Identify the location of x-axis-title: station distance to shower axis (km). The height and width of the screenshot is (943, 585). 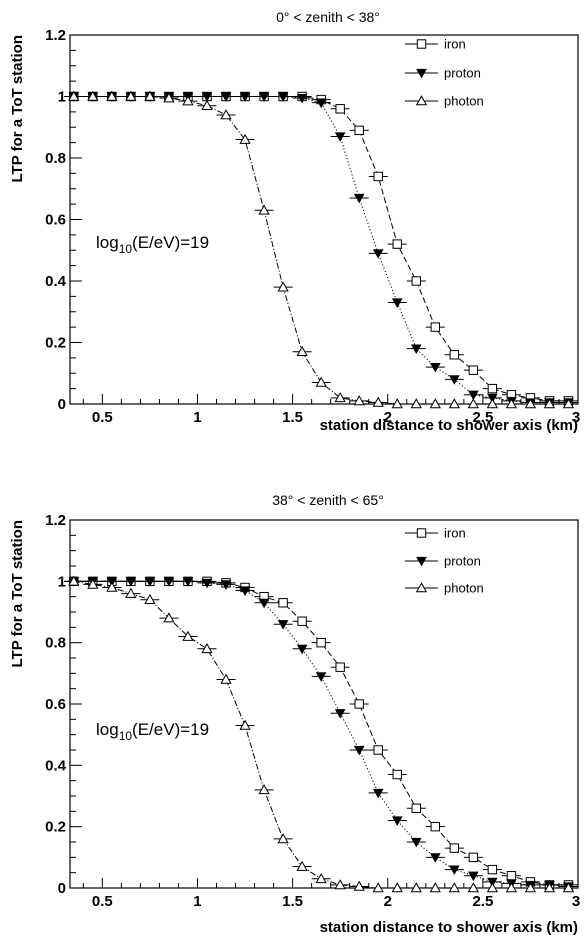
(449, 927).